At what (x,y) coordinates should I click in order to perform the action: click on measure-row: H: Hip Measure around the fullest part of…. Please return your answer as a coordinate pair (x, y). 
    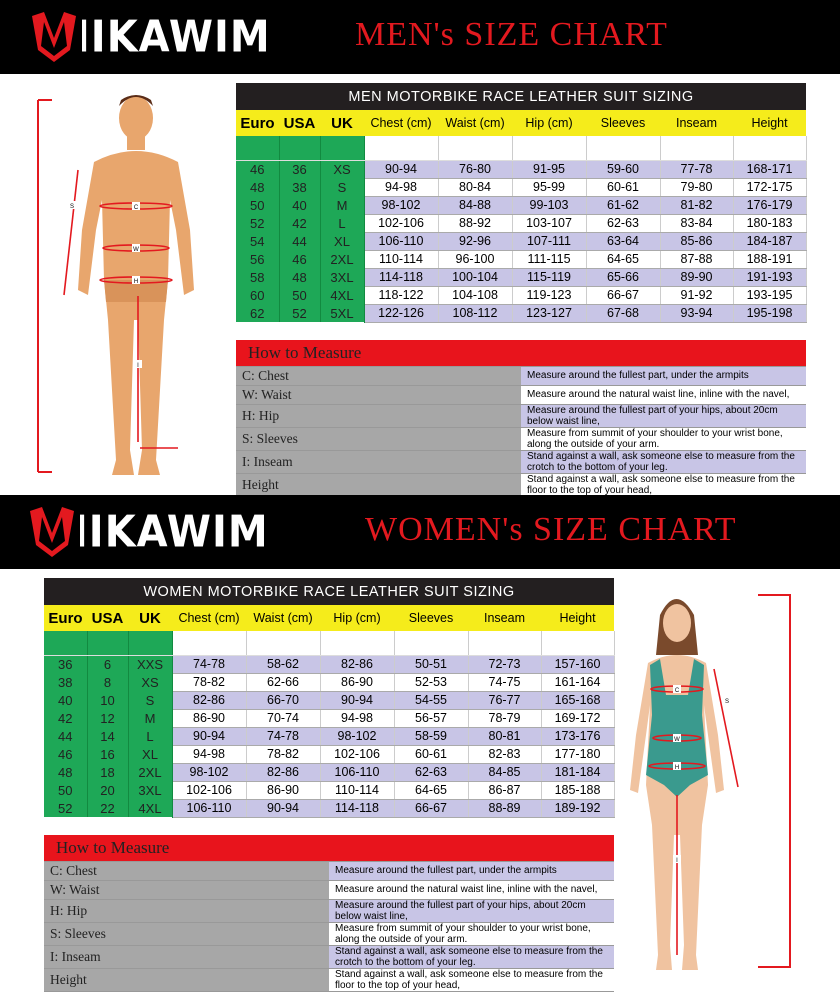
    Looking at the image, I should click on (521, 416).